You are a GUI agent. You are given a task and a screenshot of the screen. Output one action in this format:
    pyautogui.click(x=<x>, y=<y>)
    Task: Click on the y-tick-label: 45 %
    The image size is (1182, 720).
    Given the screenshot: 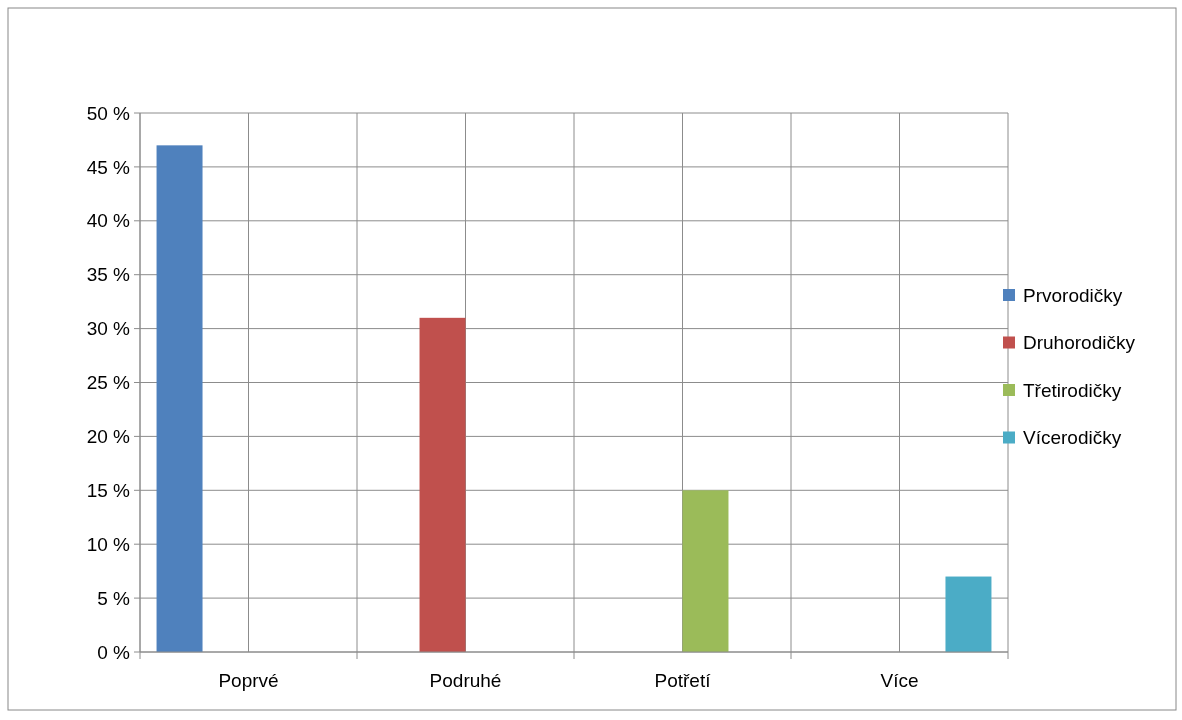 What is the action you would take?
    pyautogui.click(x=108, y=167)
    